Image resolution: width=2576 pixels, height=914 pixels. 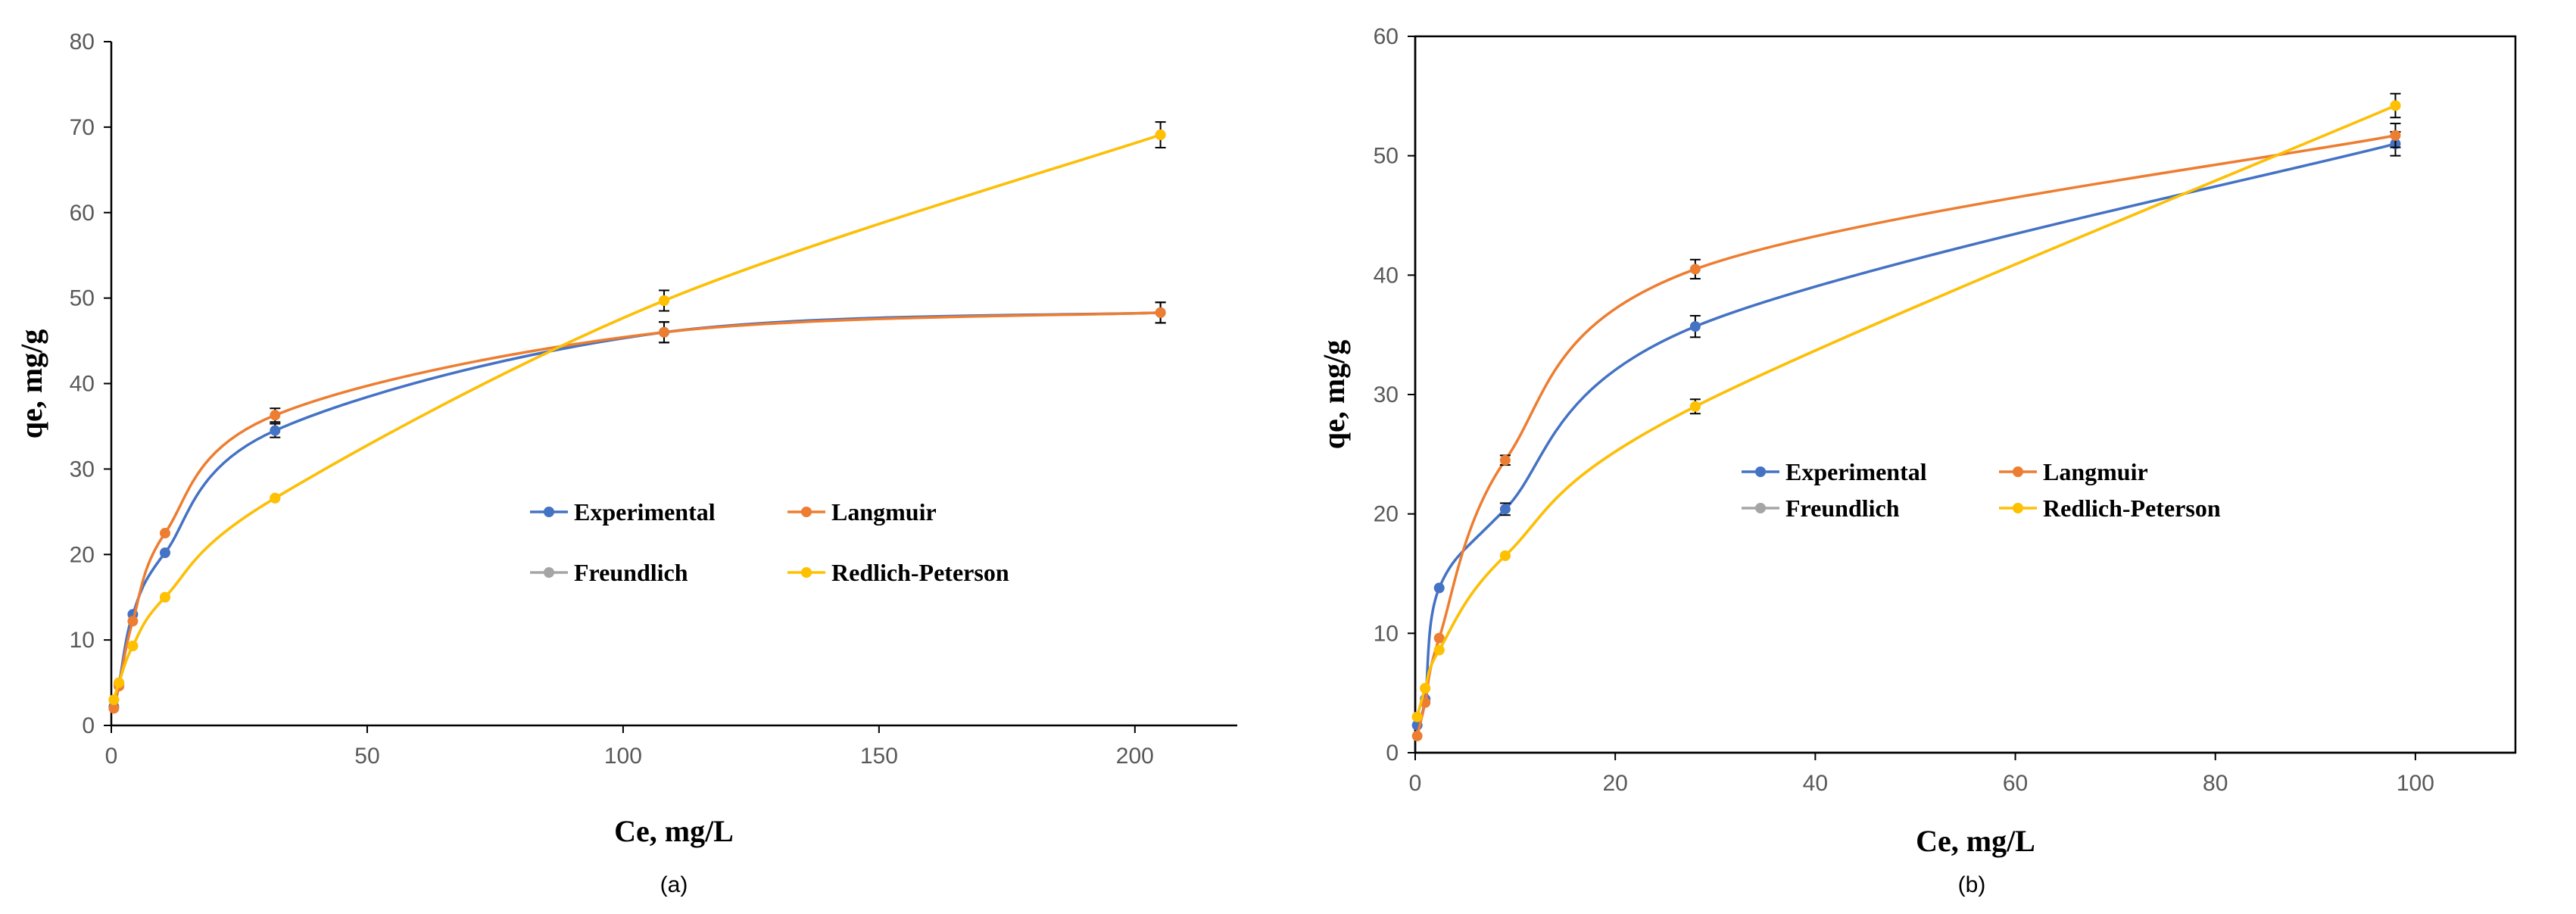 What do you see at coordinates (2018, 508) in the screenshot?
I see `chart-b-legend-marker-redlich-peterson` at bounding box center [2018, 508].